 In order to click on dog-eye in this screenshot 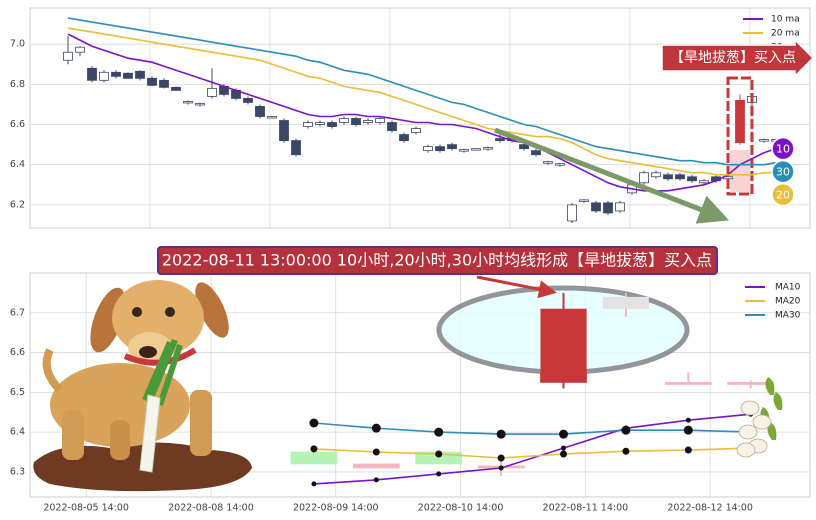, I will do `click(170, 312)`.